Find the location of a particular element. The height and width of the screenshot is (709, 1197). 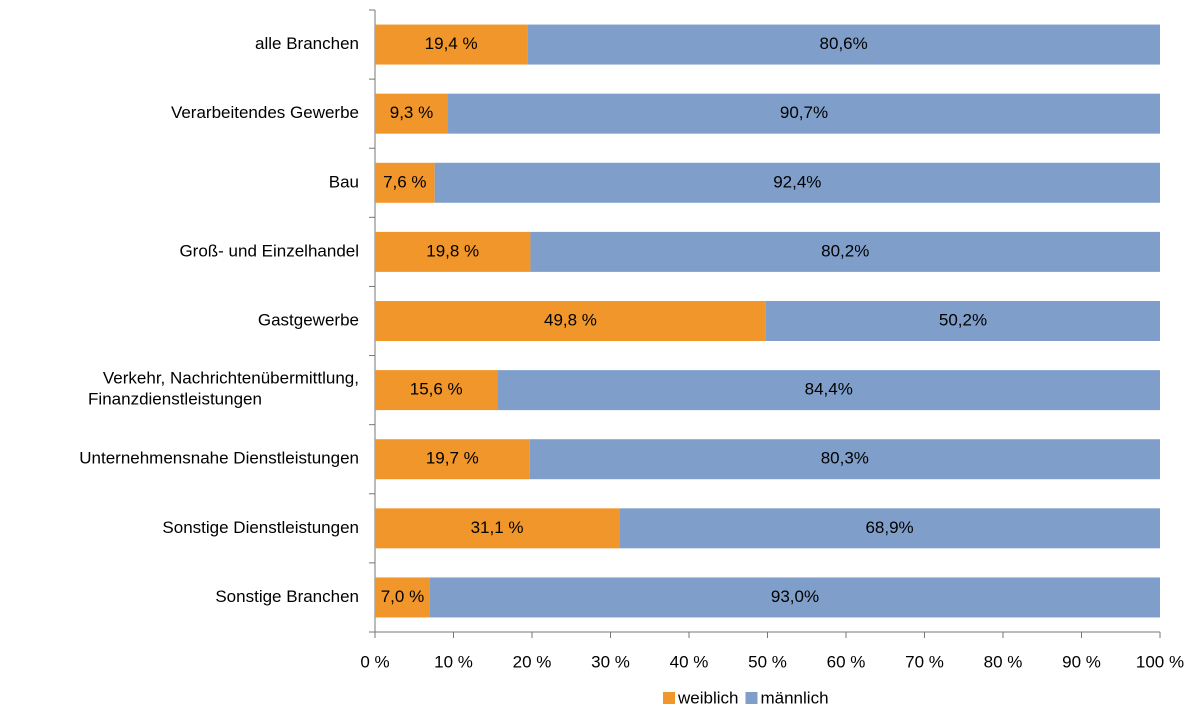

x-tick-label: 50 % is located at coordinates (767, 661).